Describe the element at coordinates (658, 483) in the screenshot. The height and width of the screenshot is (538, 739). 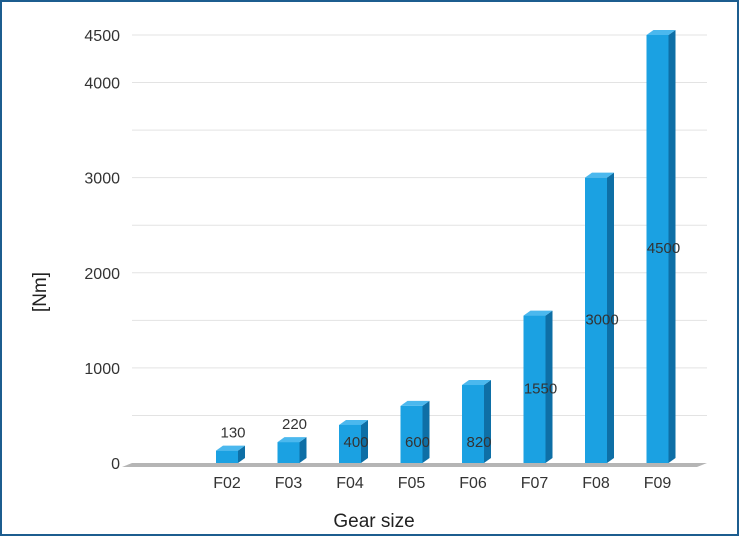
I see `x-tick-label: F09` at that location.